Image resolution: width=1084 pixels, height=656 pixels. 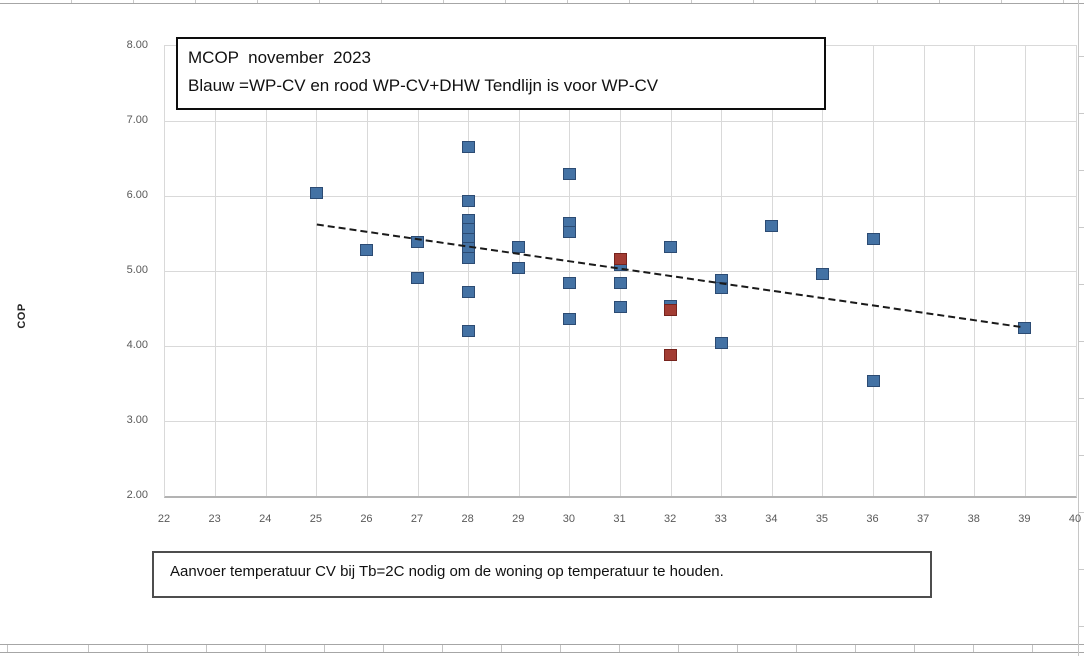 I want to click on chart-title-line1: MCOP november 2023, so click(x=279, y=57).